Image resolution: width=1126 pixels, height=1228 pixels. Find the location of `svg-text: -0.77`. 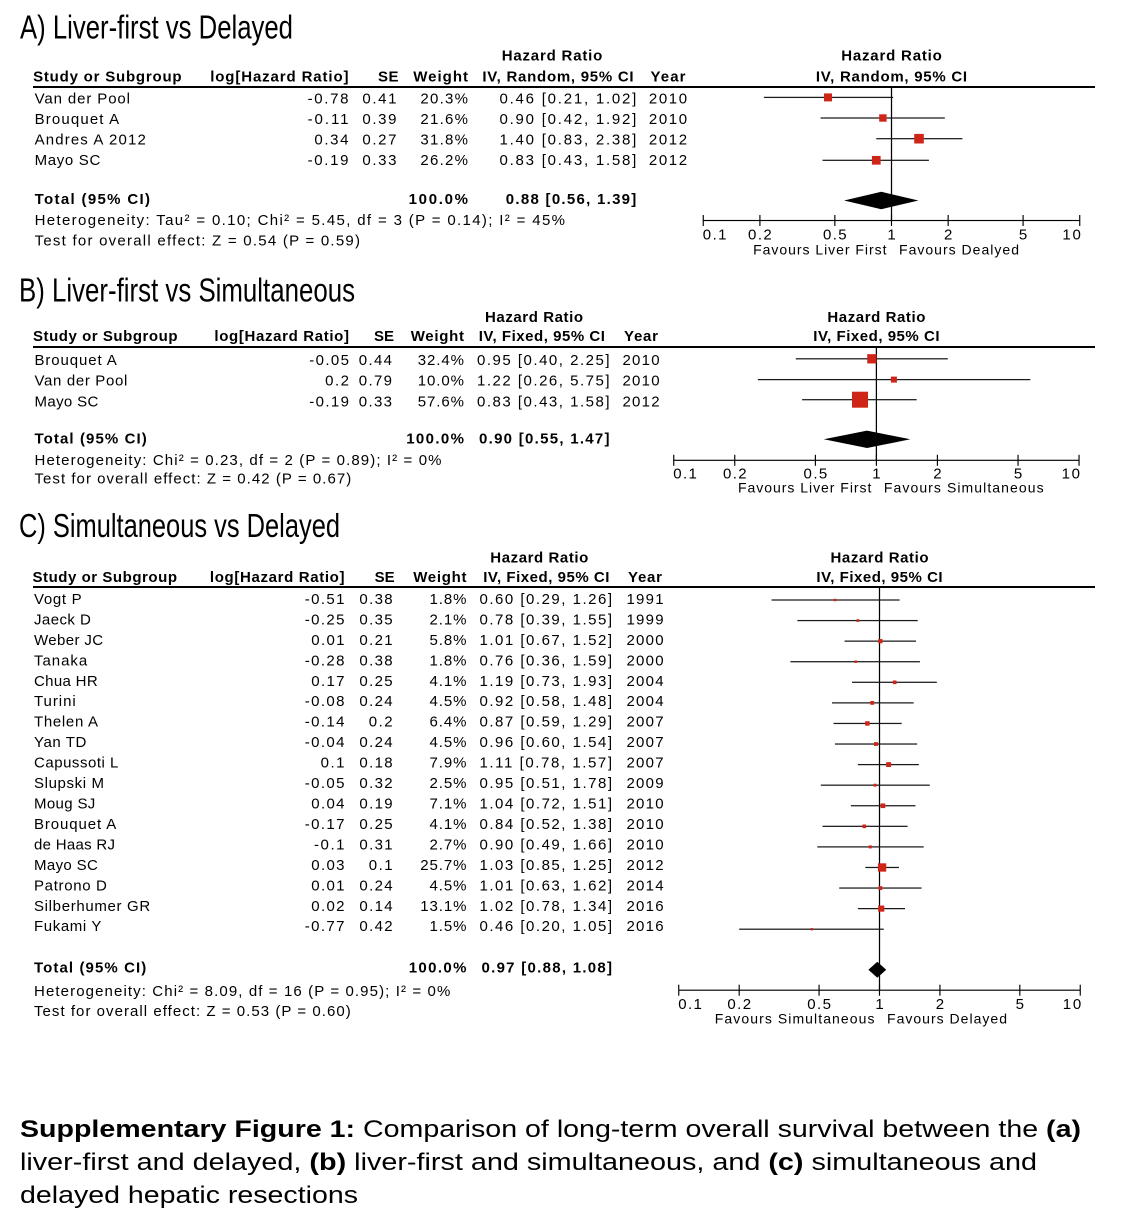

svg-text: -0.77 is located at coordinates (325, 926).